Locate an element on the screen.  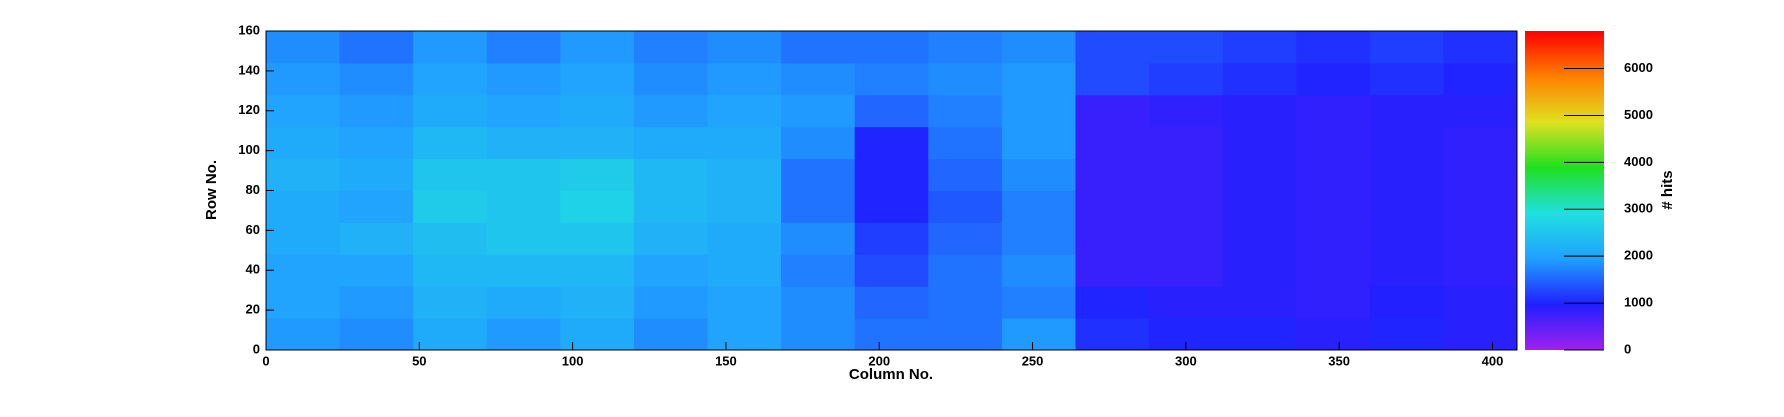
colorbar-tick-label: 4000 is located at coordinates (1638, 161).